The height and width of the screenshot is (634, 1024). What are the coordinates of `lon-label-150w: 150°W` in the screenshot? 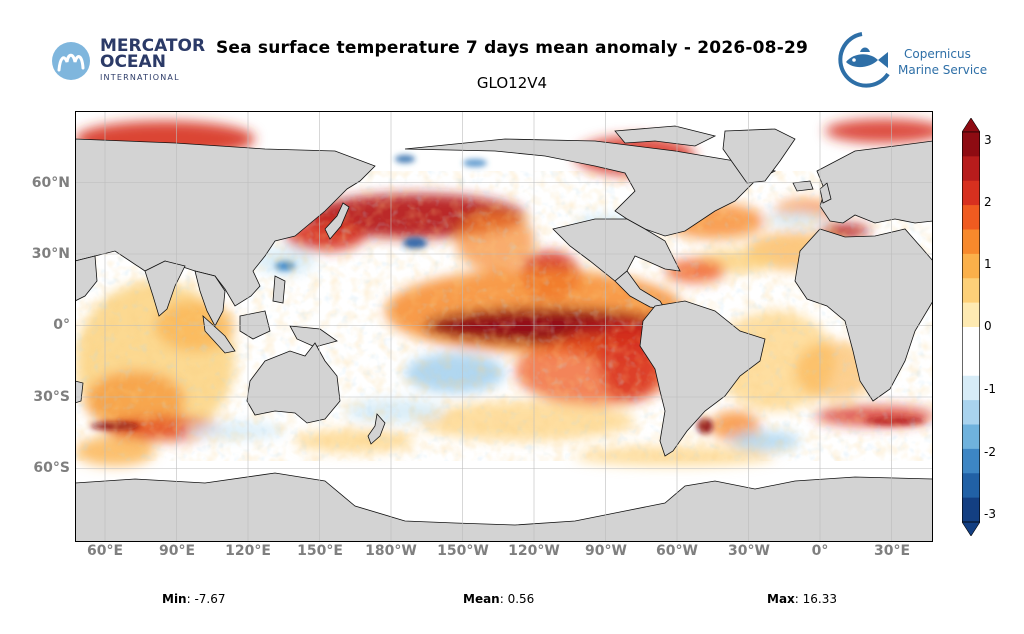 It's located at (463, 551).